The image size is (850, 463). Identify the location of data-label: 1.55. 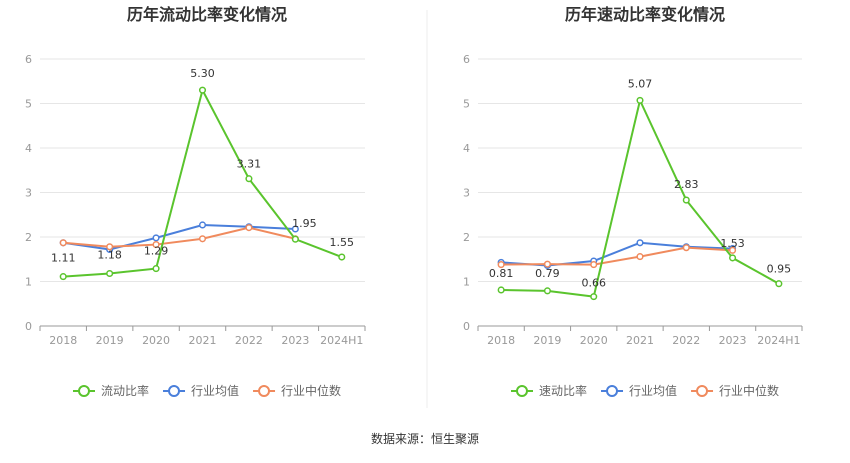
(342, 242).